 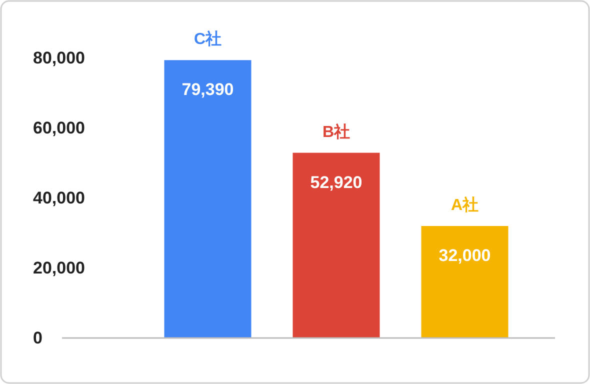 What do you see at coordinates (59, 58) in the screenshot?
I see `y-tick-label: 80,000` at bounding box center [59, 58].